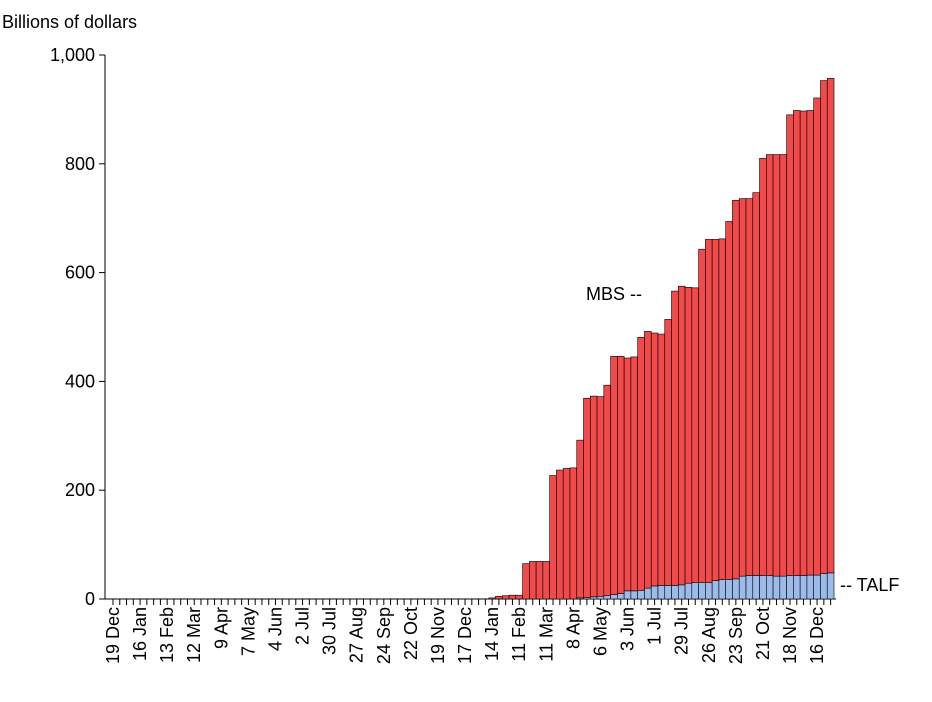 Image resolution: width=932 pixels, height=702 pixels. What do you see at coordinates (90, 599) in the screenshot?
I see `y-tick-label: 0` at bounding box center [90, 599].